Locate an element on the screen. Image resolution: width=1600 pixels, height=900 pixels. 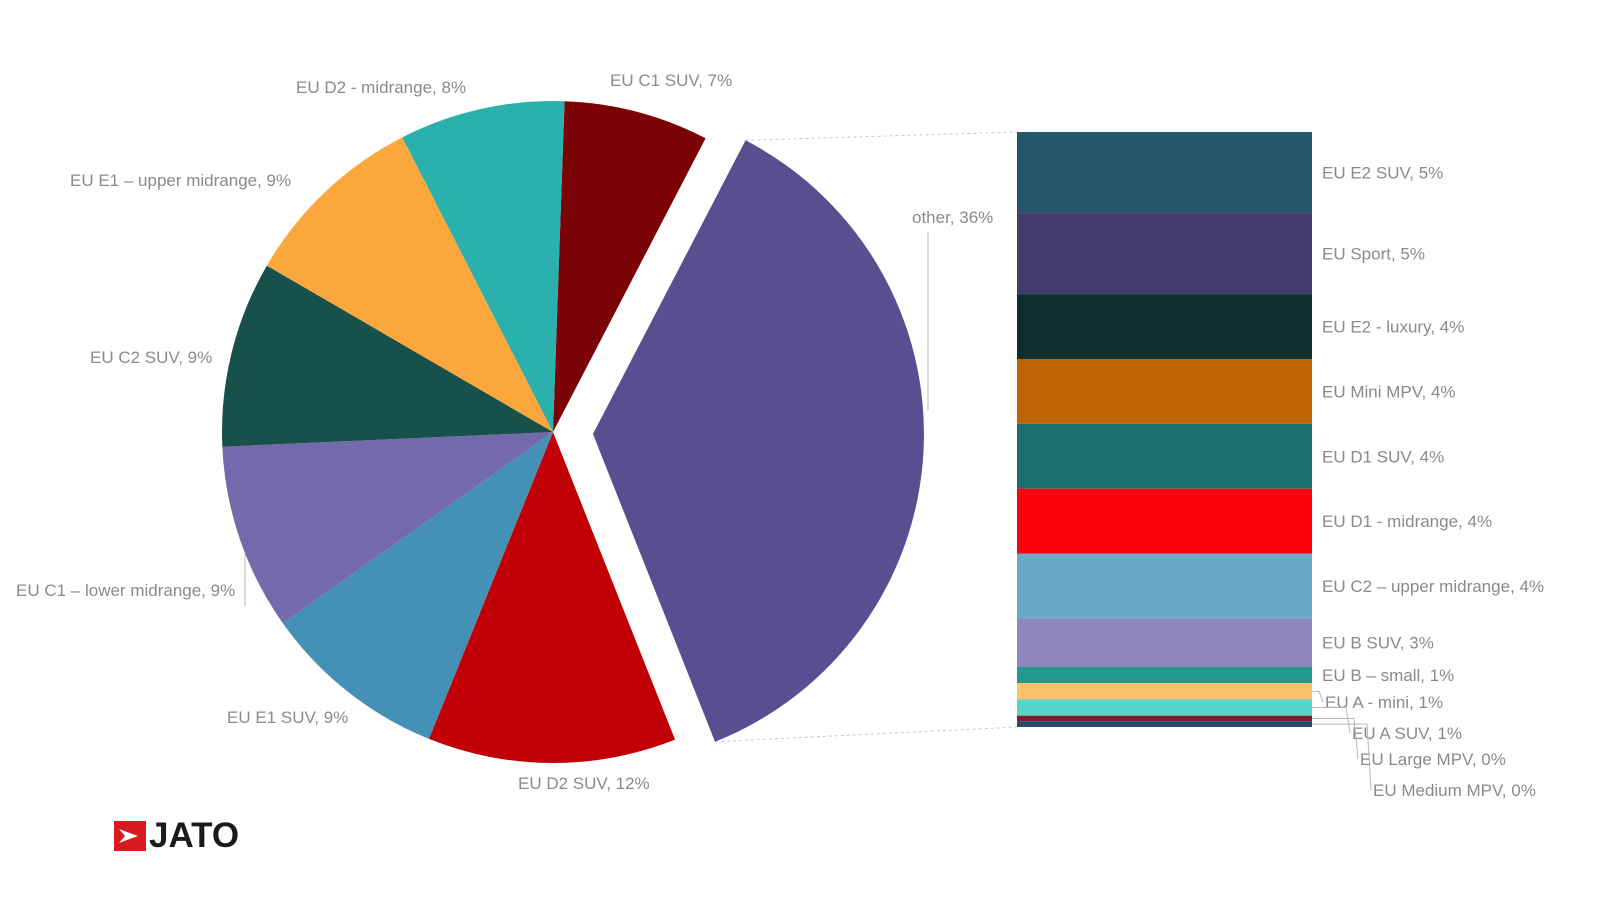
bar-label-eu-e2-suv-5: EU E2 SUV, 5% is located at coordinates (1382, 173).